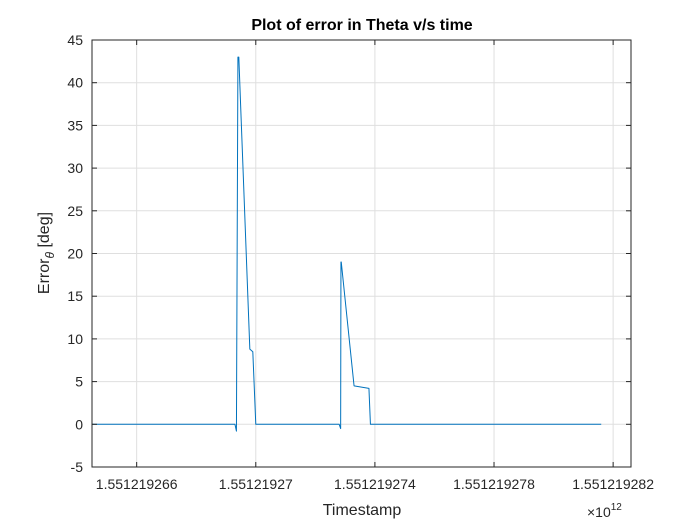 Image resolution: width=700 pixels, height=525 pixels. Describe the element at coordinates (137, 484) in the screenshot. I see `x-tick-label: 1.551219266` at that location.